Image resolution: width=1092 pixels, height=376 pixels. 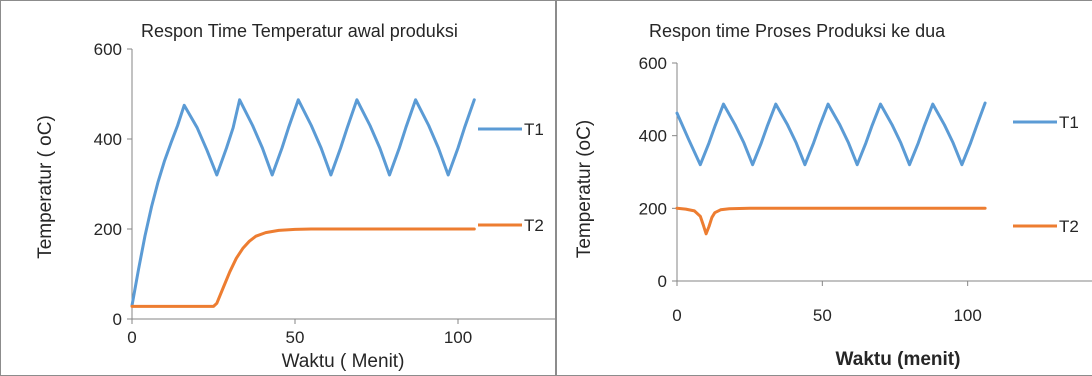 What do you see at coordinates (299, 31) in the screenshot?
I see `chart-title: Respon Time Temperatur awal produksi` at bounding box center [299, 31].